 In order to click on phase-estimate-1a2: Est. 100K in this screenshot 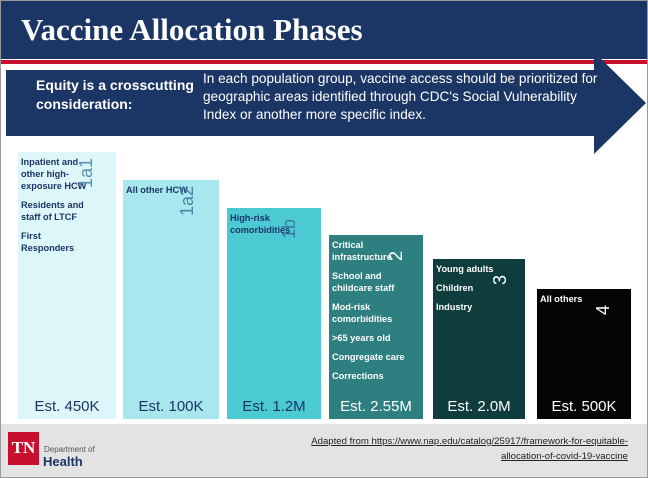, I will do `click(171, 406)`.